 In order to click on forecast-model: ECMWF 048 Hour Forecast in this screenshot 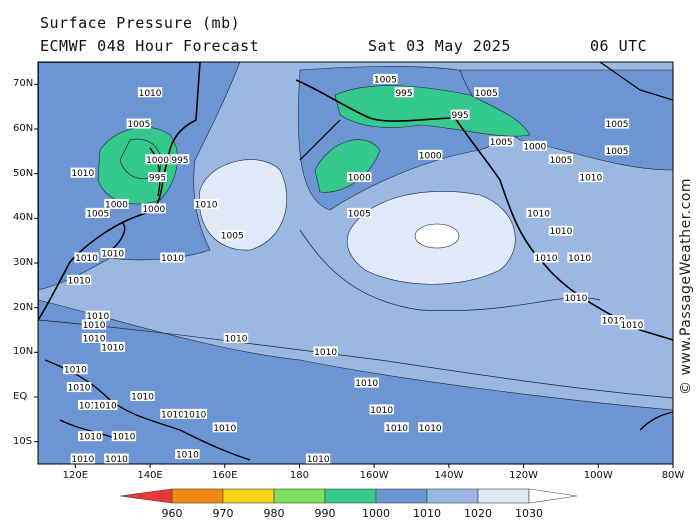, I will do `click(150, 46)`.